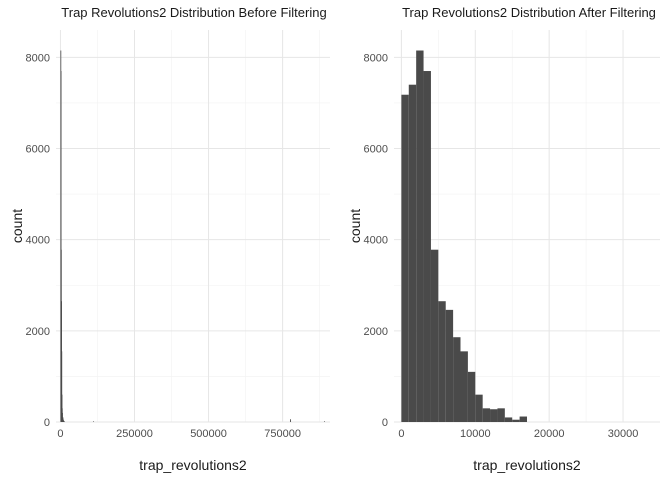  I want to click on x-tick-label: 30000, so click(623, 434).